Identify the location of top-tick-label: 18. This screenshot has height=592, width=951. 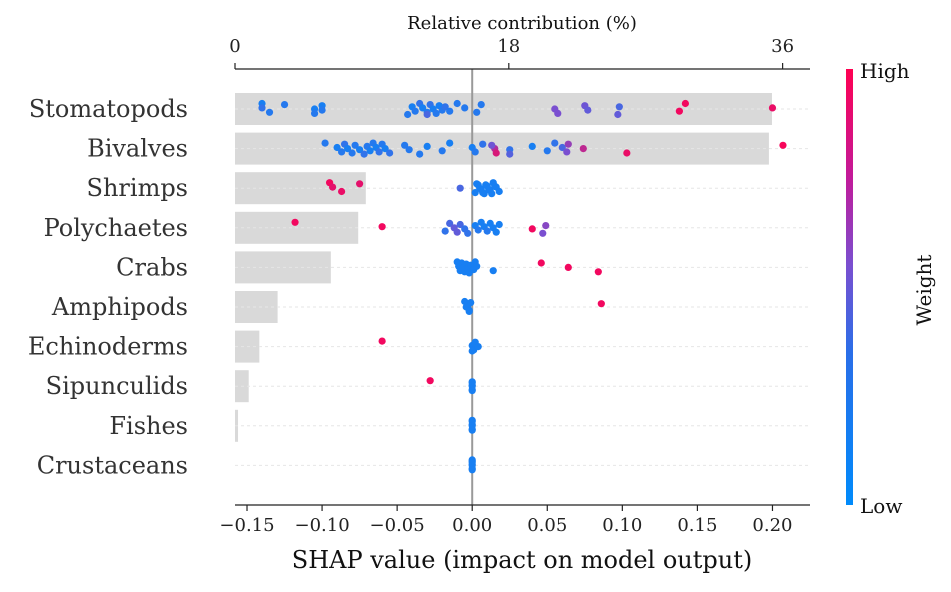
(508, 46).